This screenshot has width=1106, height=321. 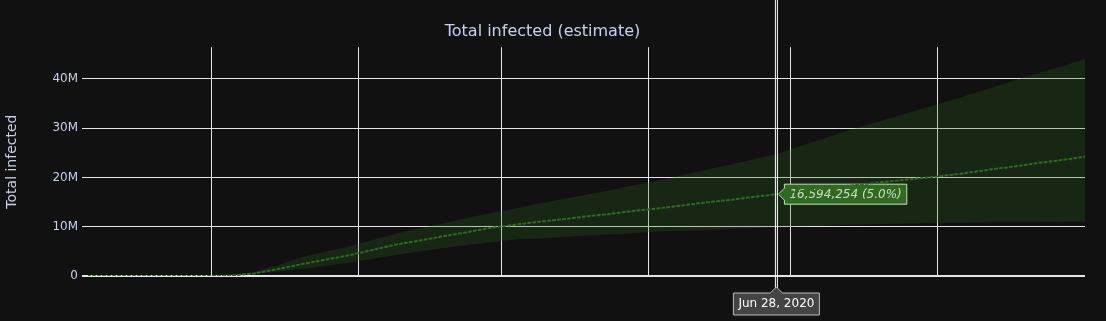 What do you see at coordinates (845, 194) in the screenshot?
I see `data-label: 16,594,254 (5.0%)` at bounding box center [845, 194].